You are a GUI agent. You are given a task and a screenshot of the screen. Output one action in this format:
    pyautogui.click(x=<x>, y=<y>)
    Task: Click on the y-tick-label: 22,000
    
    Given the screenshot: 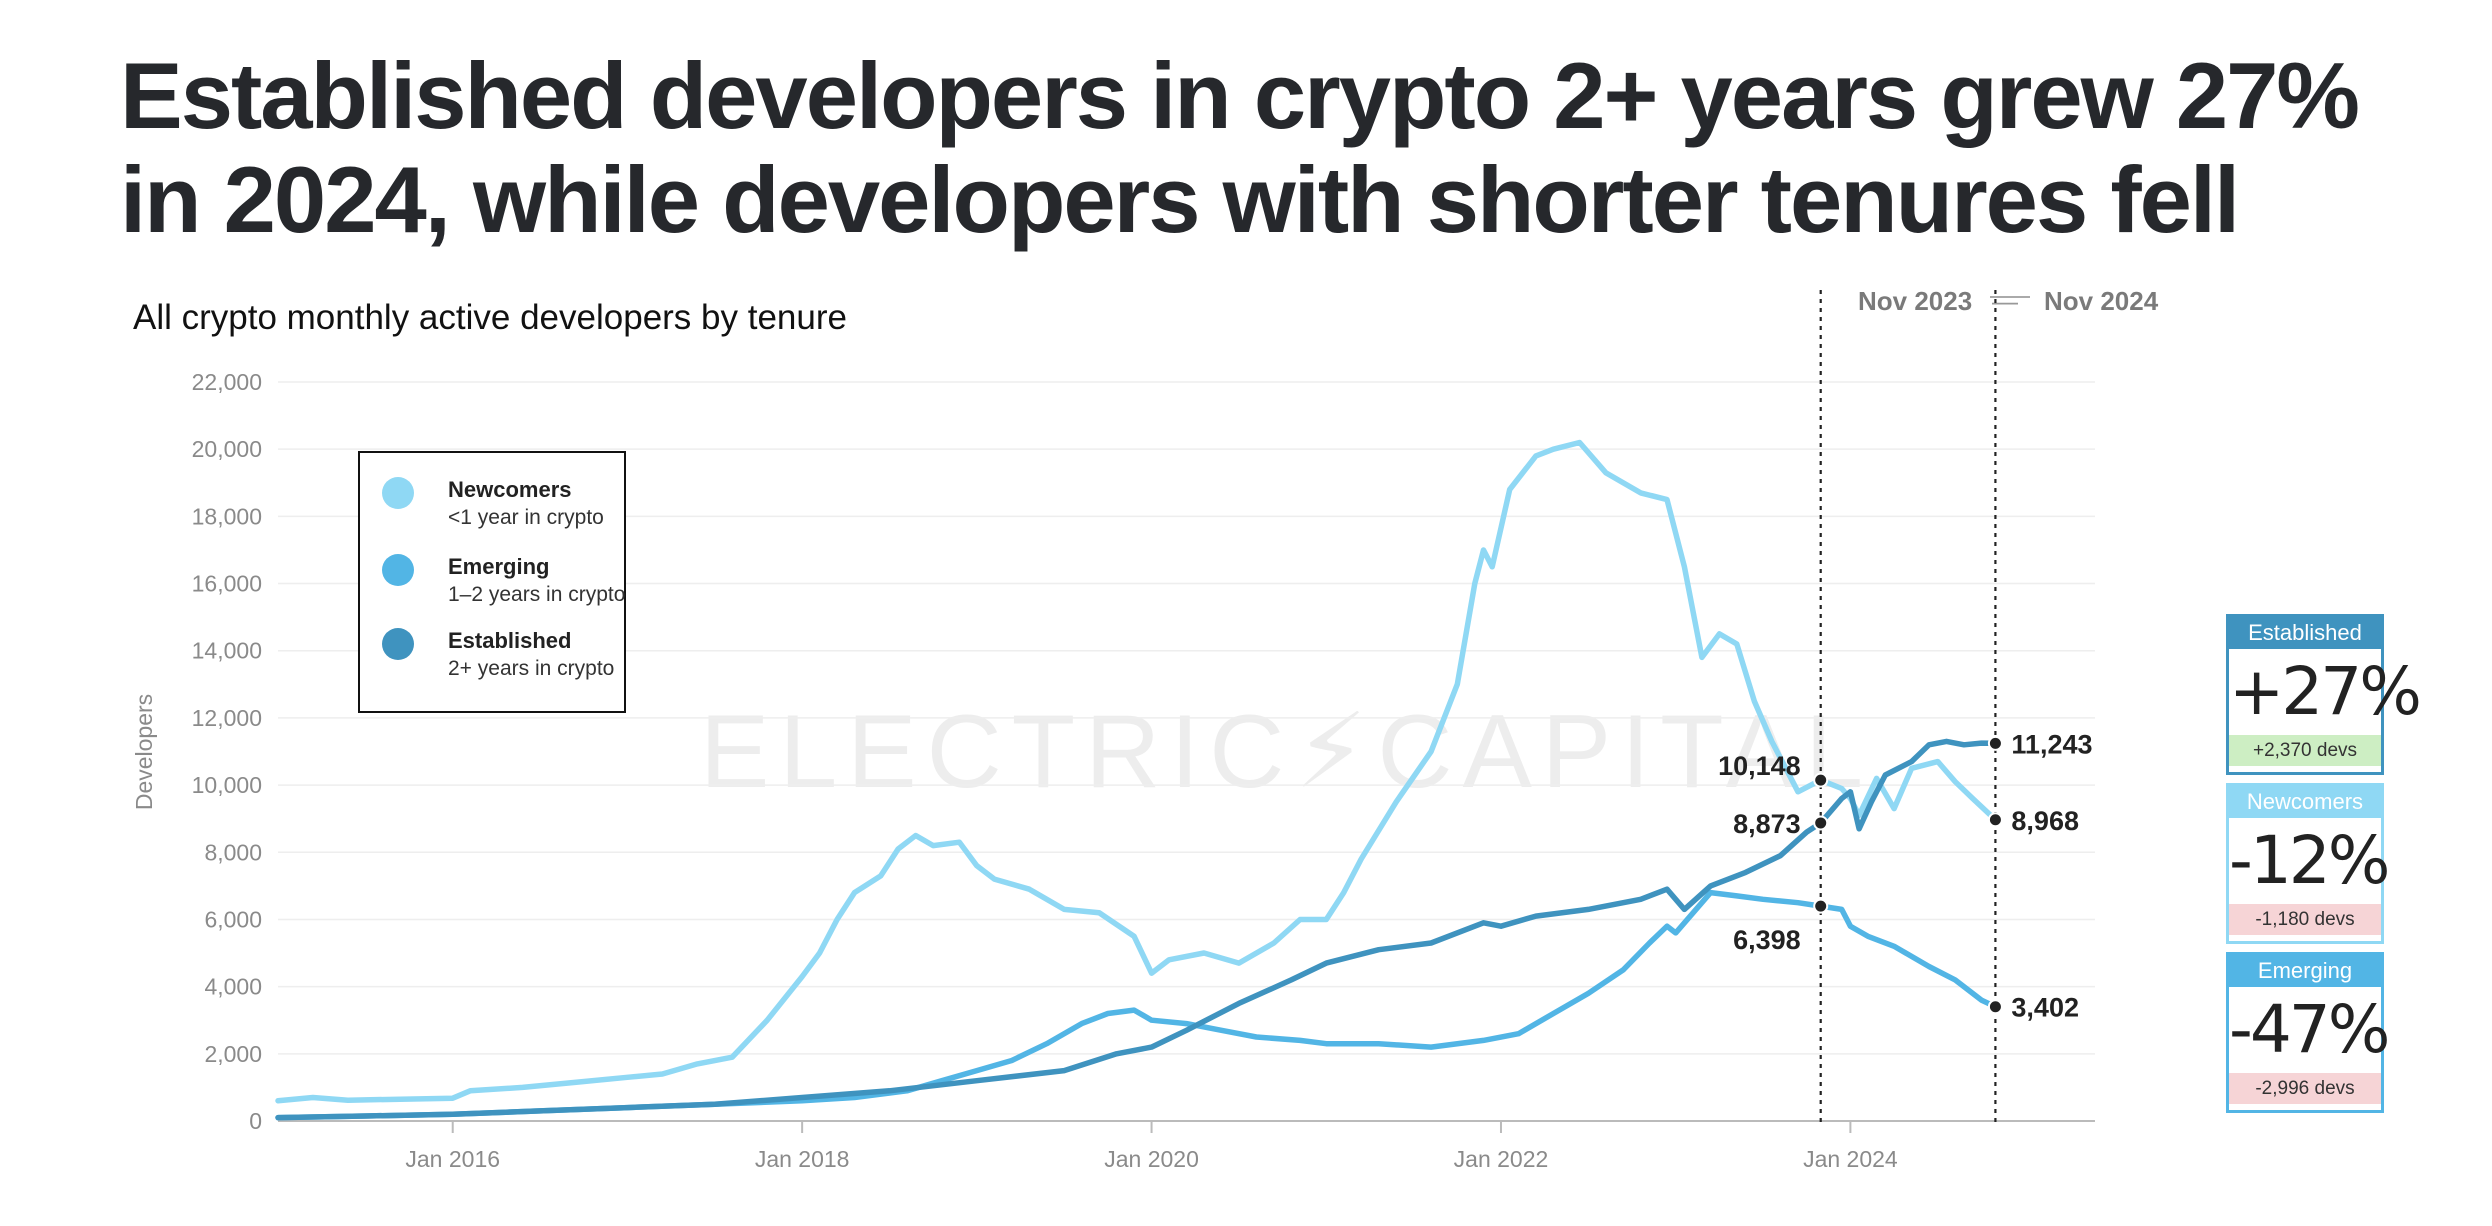 What is the action you would take?
    pyautogui.click(x=227, y=382)
    